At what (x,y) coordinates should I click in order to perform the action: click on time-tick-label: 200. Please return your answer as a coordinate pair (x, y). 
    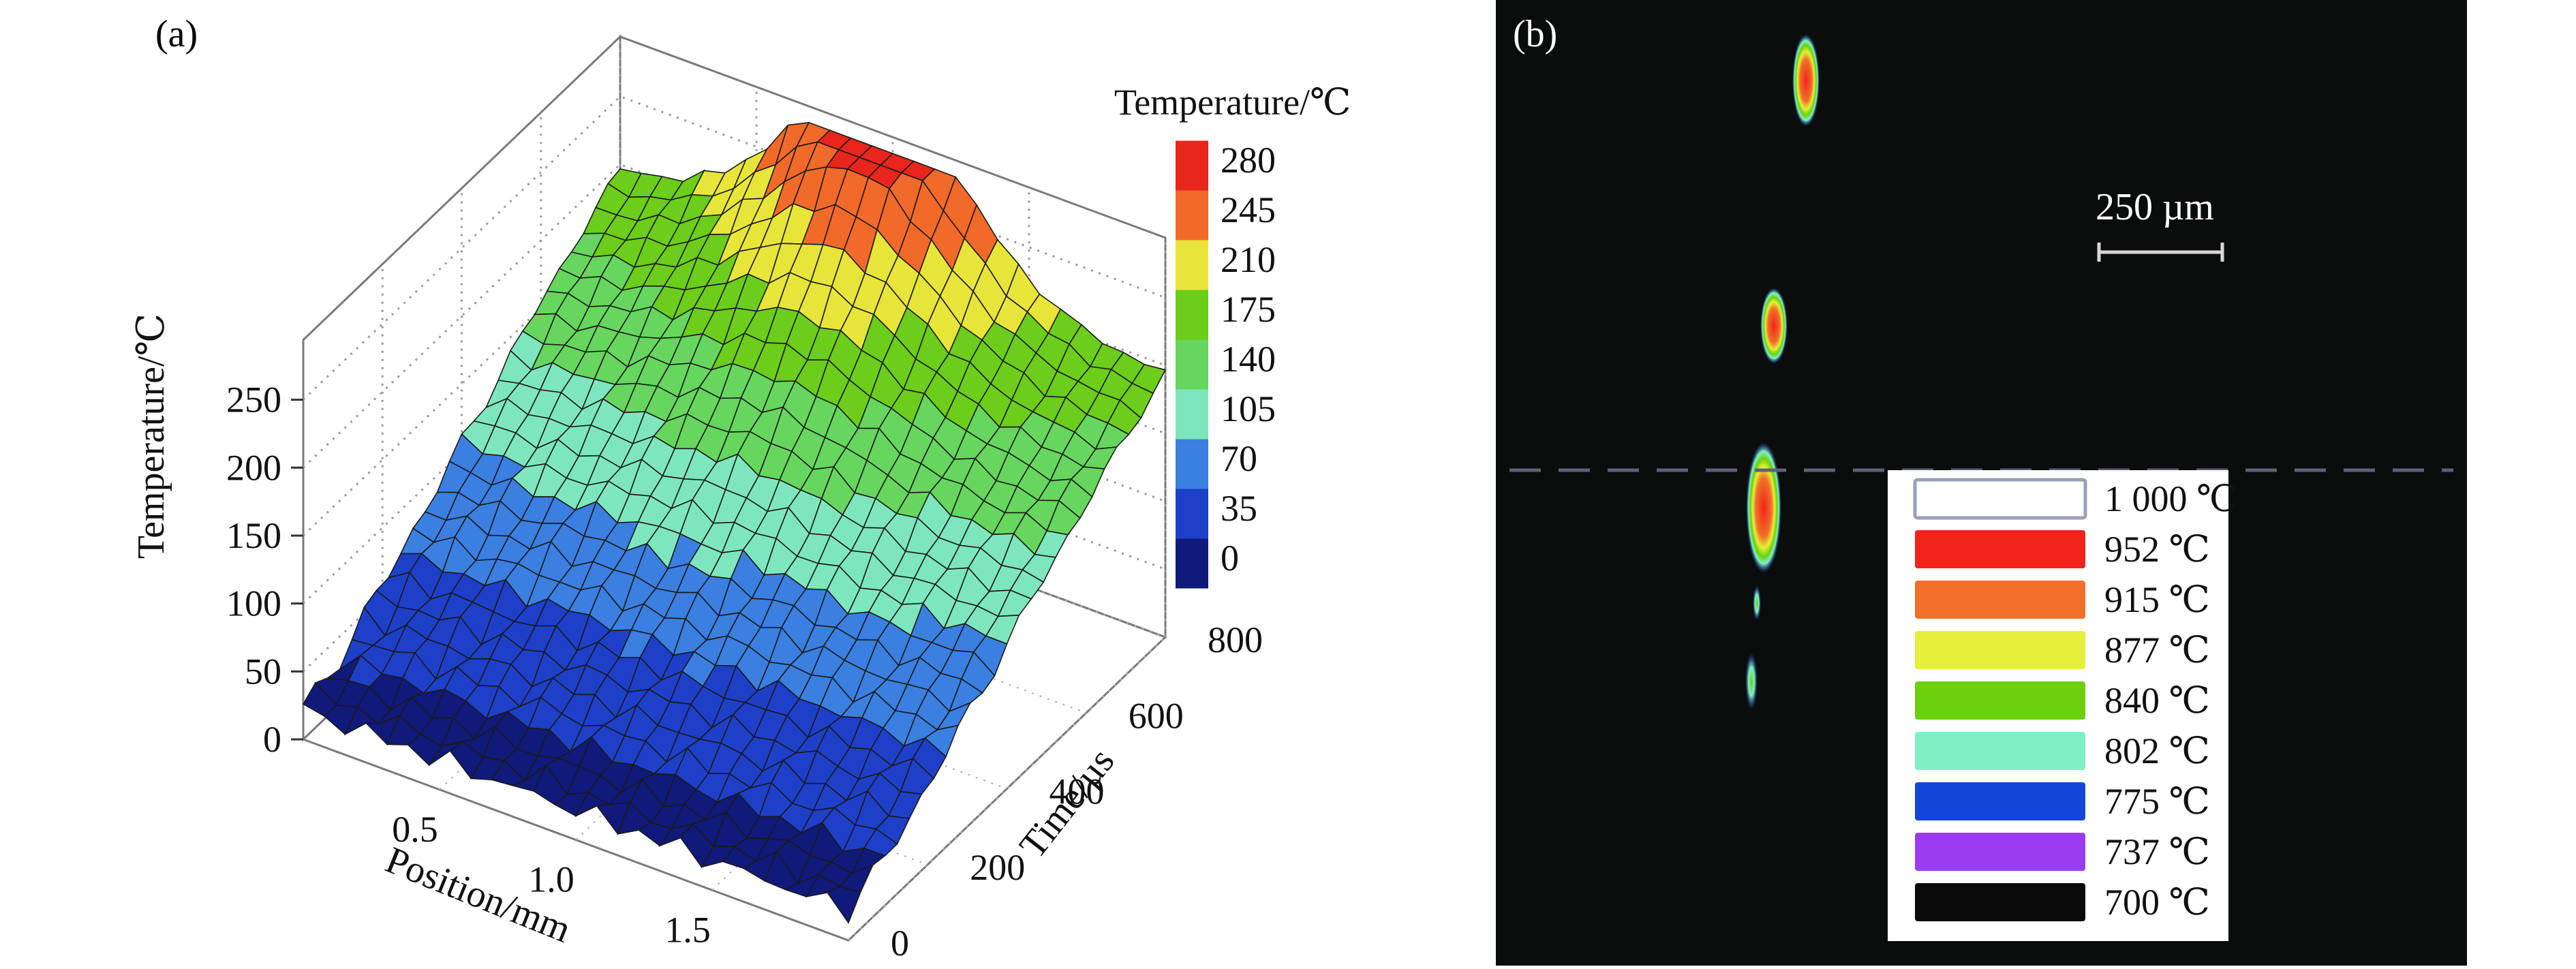
    Looking at the image, I should click on (997, 867).